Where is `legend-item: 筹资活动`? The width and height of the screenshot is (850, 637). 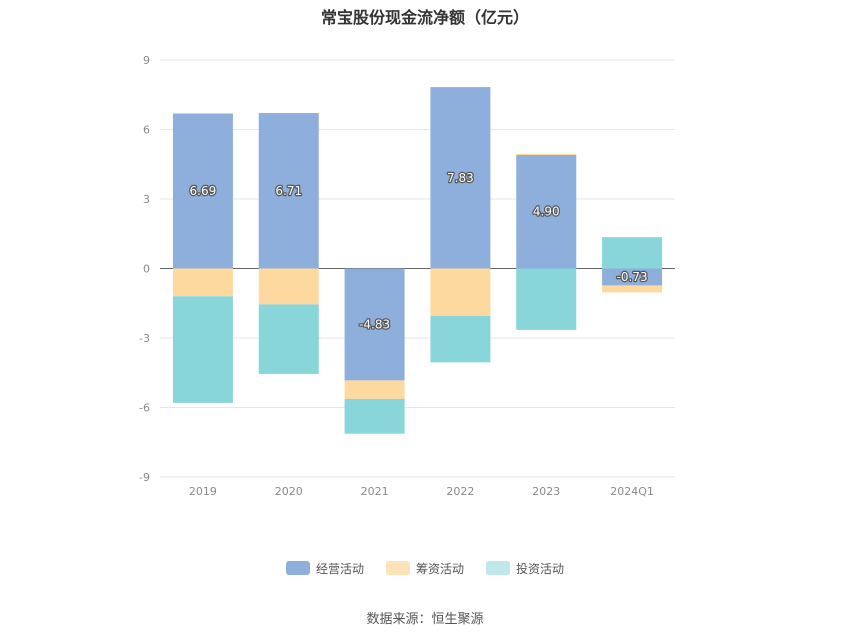 legend-item: 筹资活动 is located at coordinates (424, 568).